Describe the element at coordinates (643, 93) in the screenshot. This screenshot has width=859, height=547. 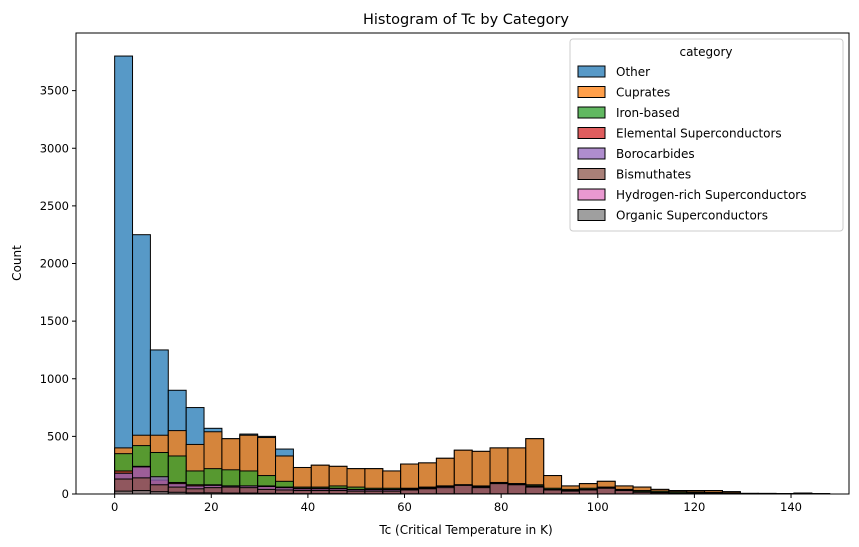
I see `legend-label: Cuprates` at that location.